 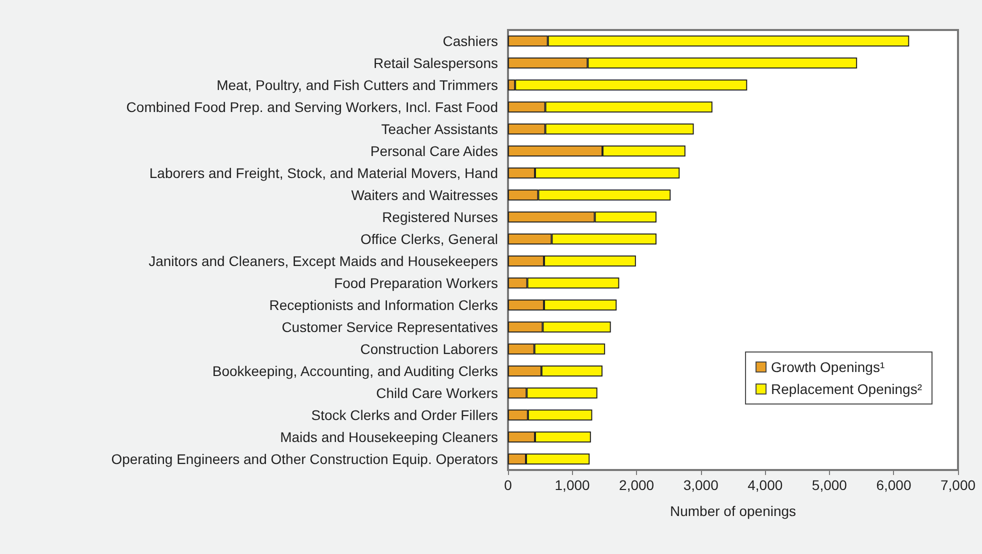 I want to click on x-tick-label: 0, so click(x=508, y=485).